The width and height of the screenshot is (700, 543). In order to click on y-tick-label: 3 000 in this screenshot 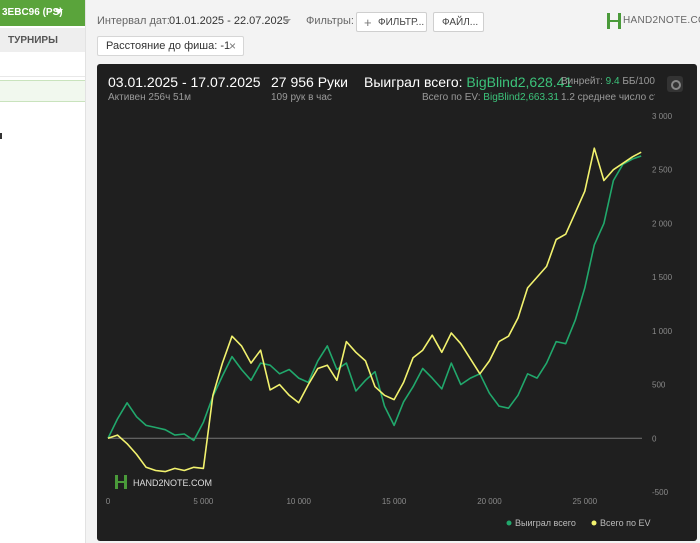, I will do `click(662, 116)`.